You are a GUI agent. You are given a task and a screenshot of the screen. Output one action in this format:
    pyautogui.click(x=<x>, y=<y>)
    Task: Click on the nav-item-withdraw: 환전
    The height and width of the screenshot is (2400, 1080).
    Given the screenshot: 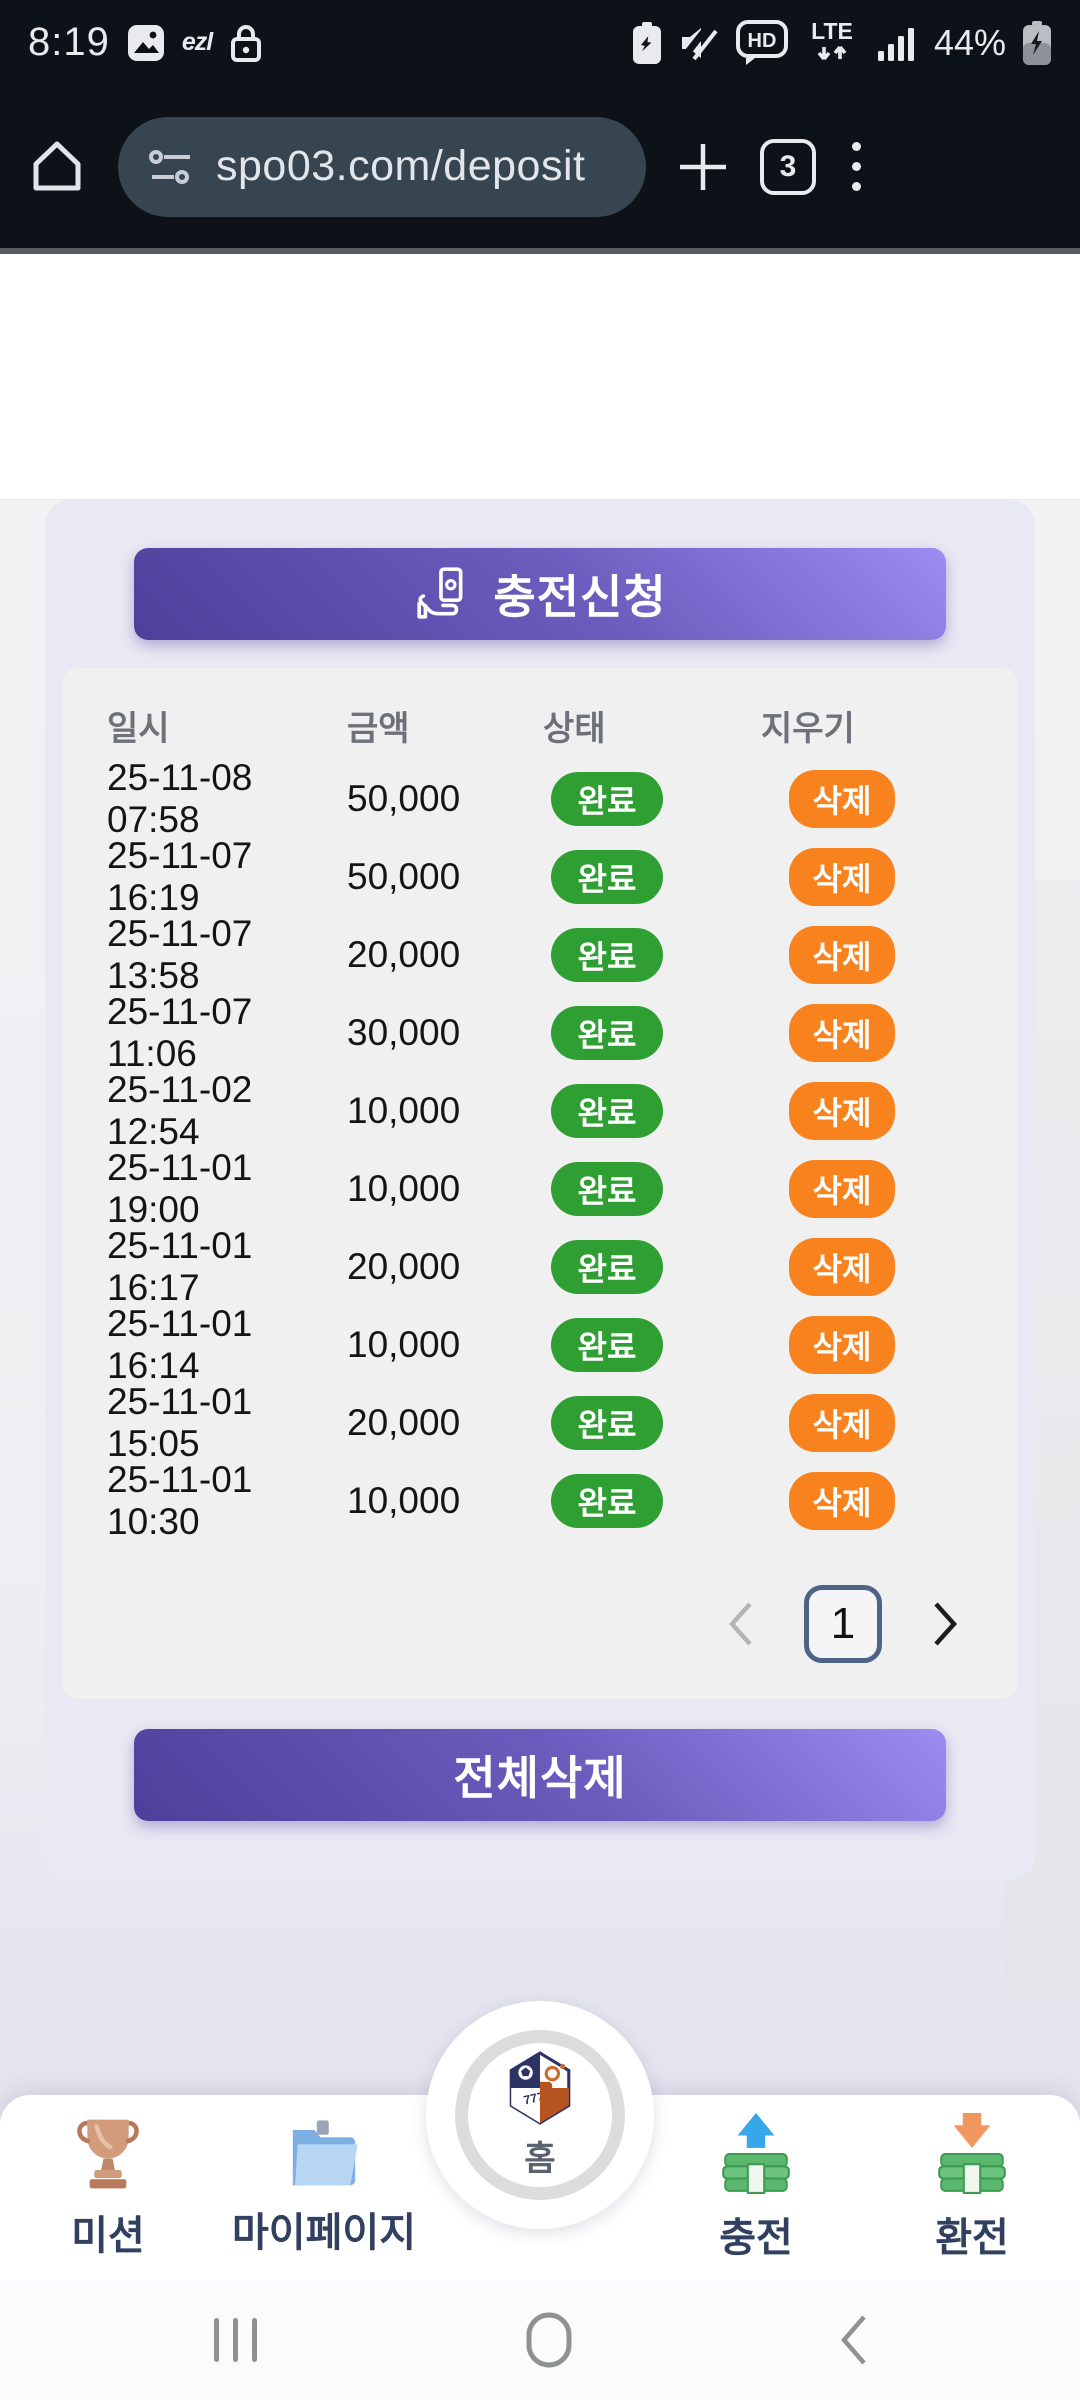 What is the action you would take?
    pyautogui.click(x=972, y=2187)
    